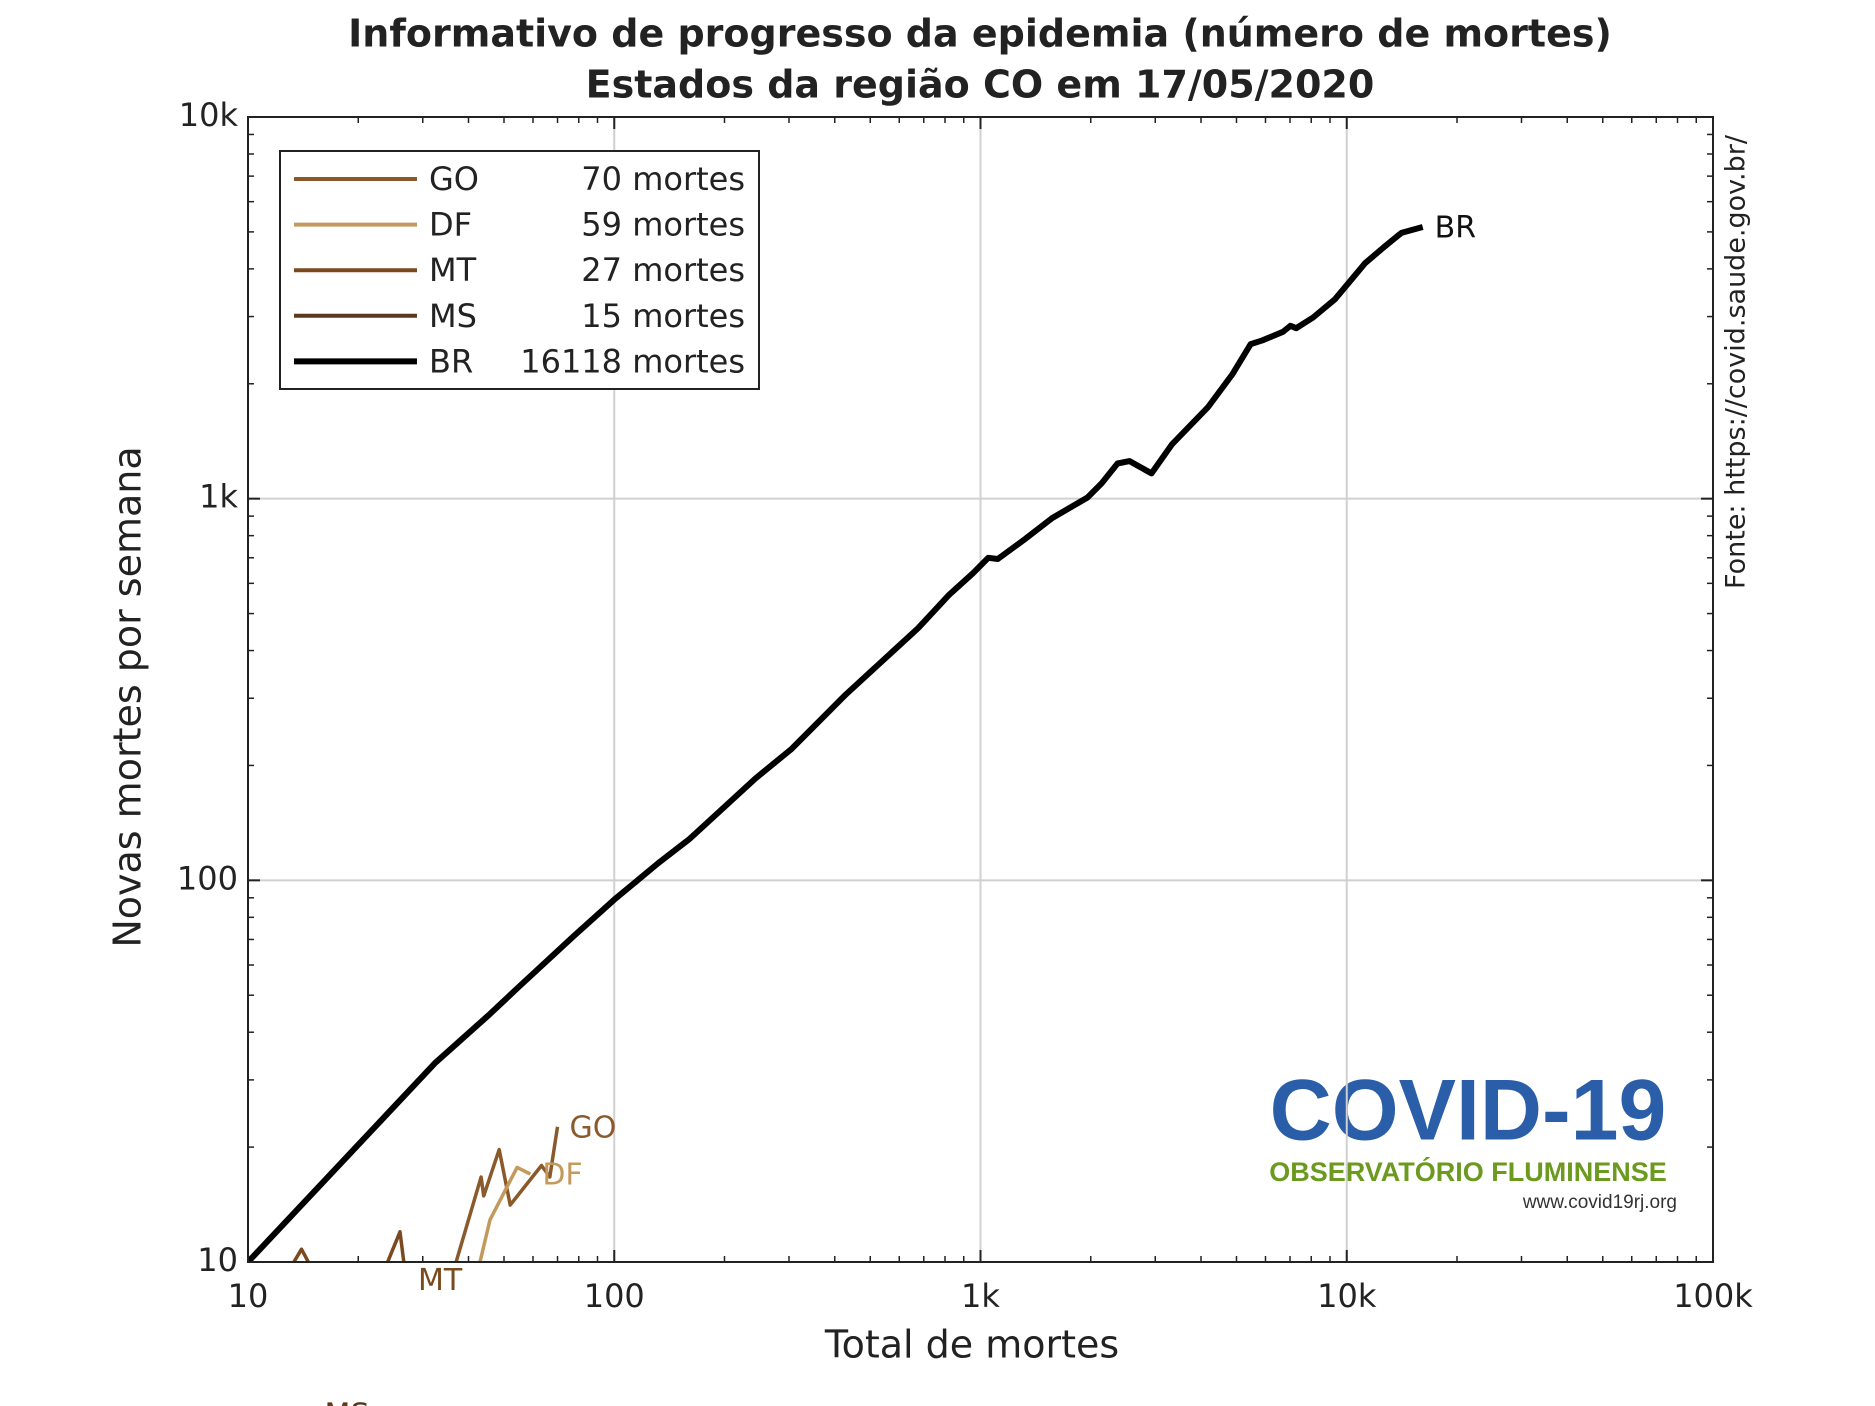 This screenshot has height=1406, width=1875. Describe the element at coordinates (128, 696) in the screenshot. I see `y-axis-label: Novas mortes por semana` at that location.